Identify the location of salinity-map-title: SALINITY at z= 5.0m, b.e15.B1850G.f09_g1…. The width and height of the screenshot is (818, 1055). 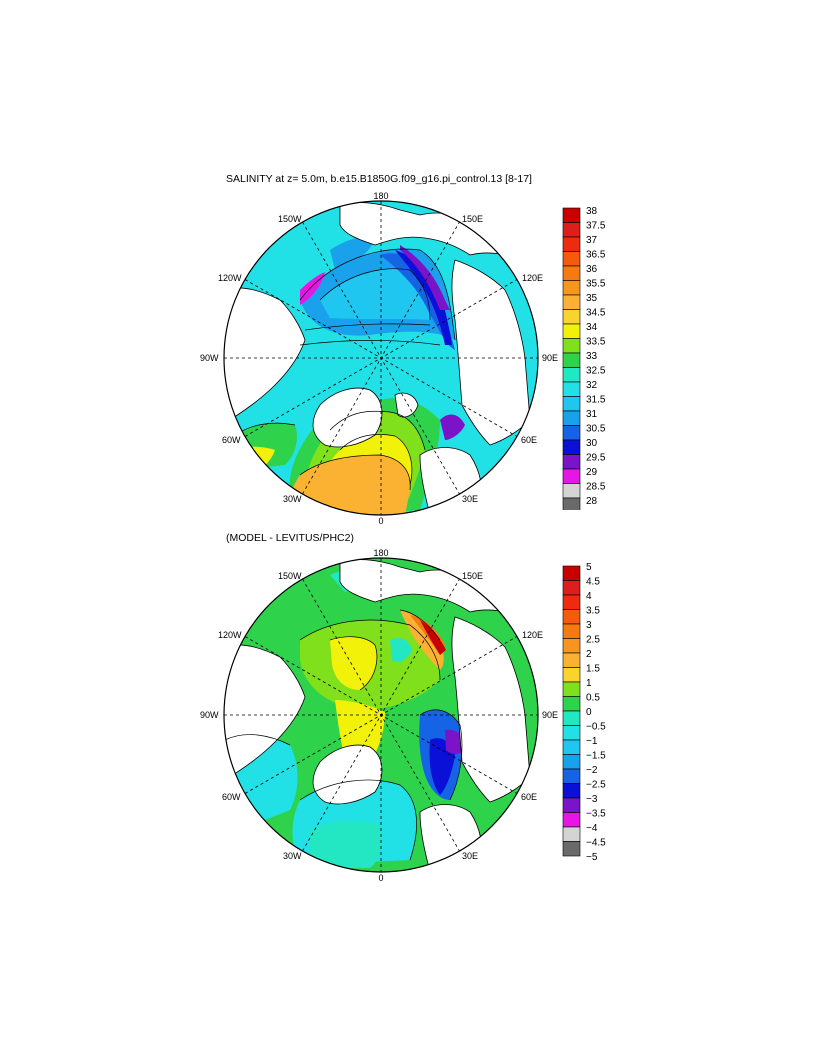
(379, 179).